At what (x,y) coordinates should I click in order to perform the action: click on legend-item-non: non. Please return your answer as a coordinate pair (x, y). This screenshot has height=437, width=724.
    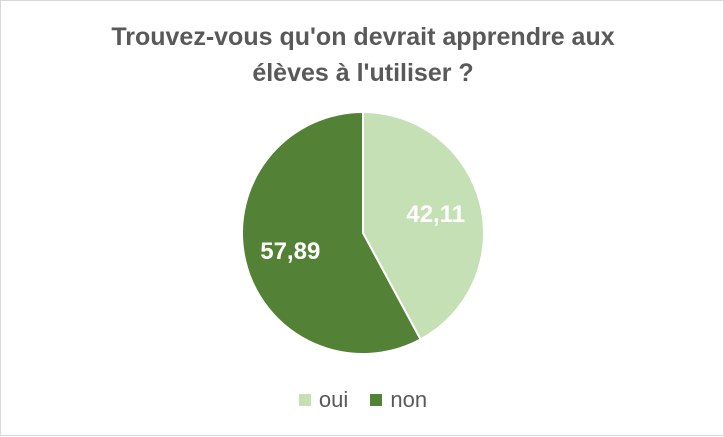
    Looking at the image, I should click on (398, 399).